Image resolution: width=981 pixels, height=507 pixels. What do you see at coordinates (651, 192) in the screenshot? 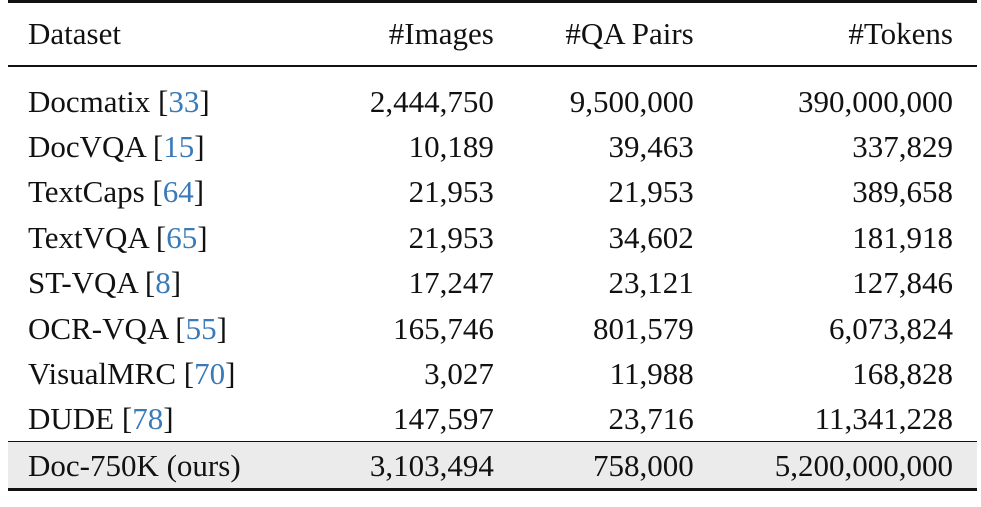
I see `qa-pairs-cell: 21,953` at bounding box center [651, 192].